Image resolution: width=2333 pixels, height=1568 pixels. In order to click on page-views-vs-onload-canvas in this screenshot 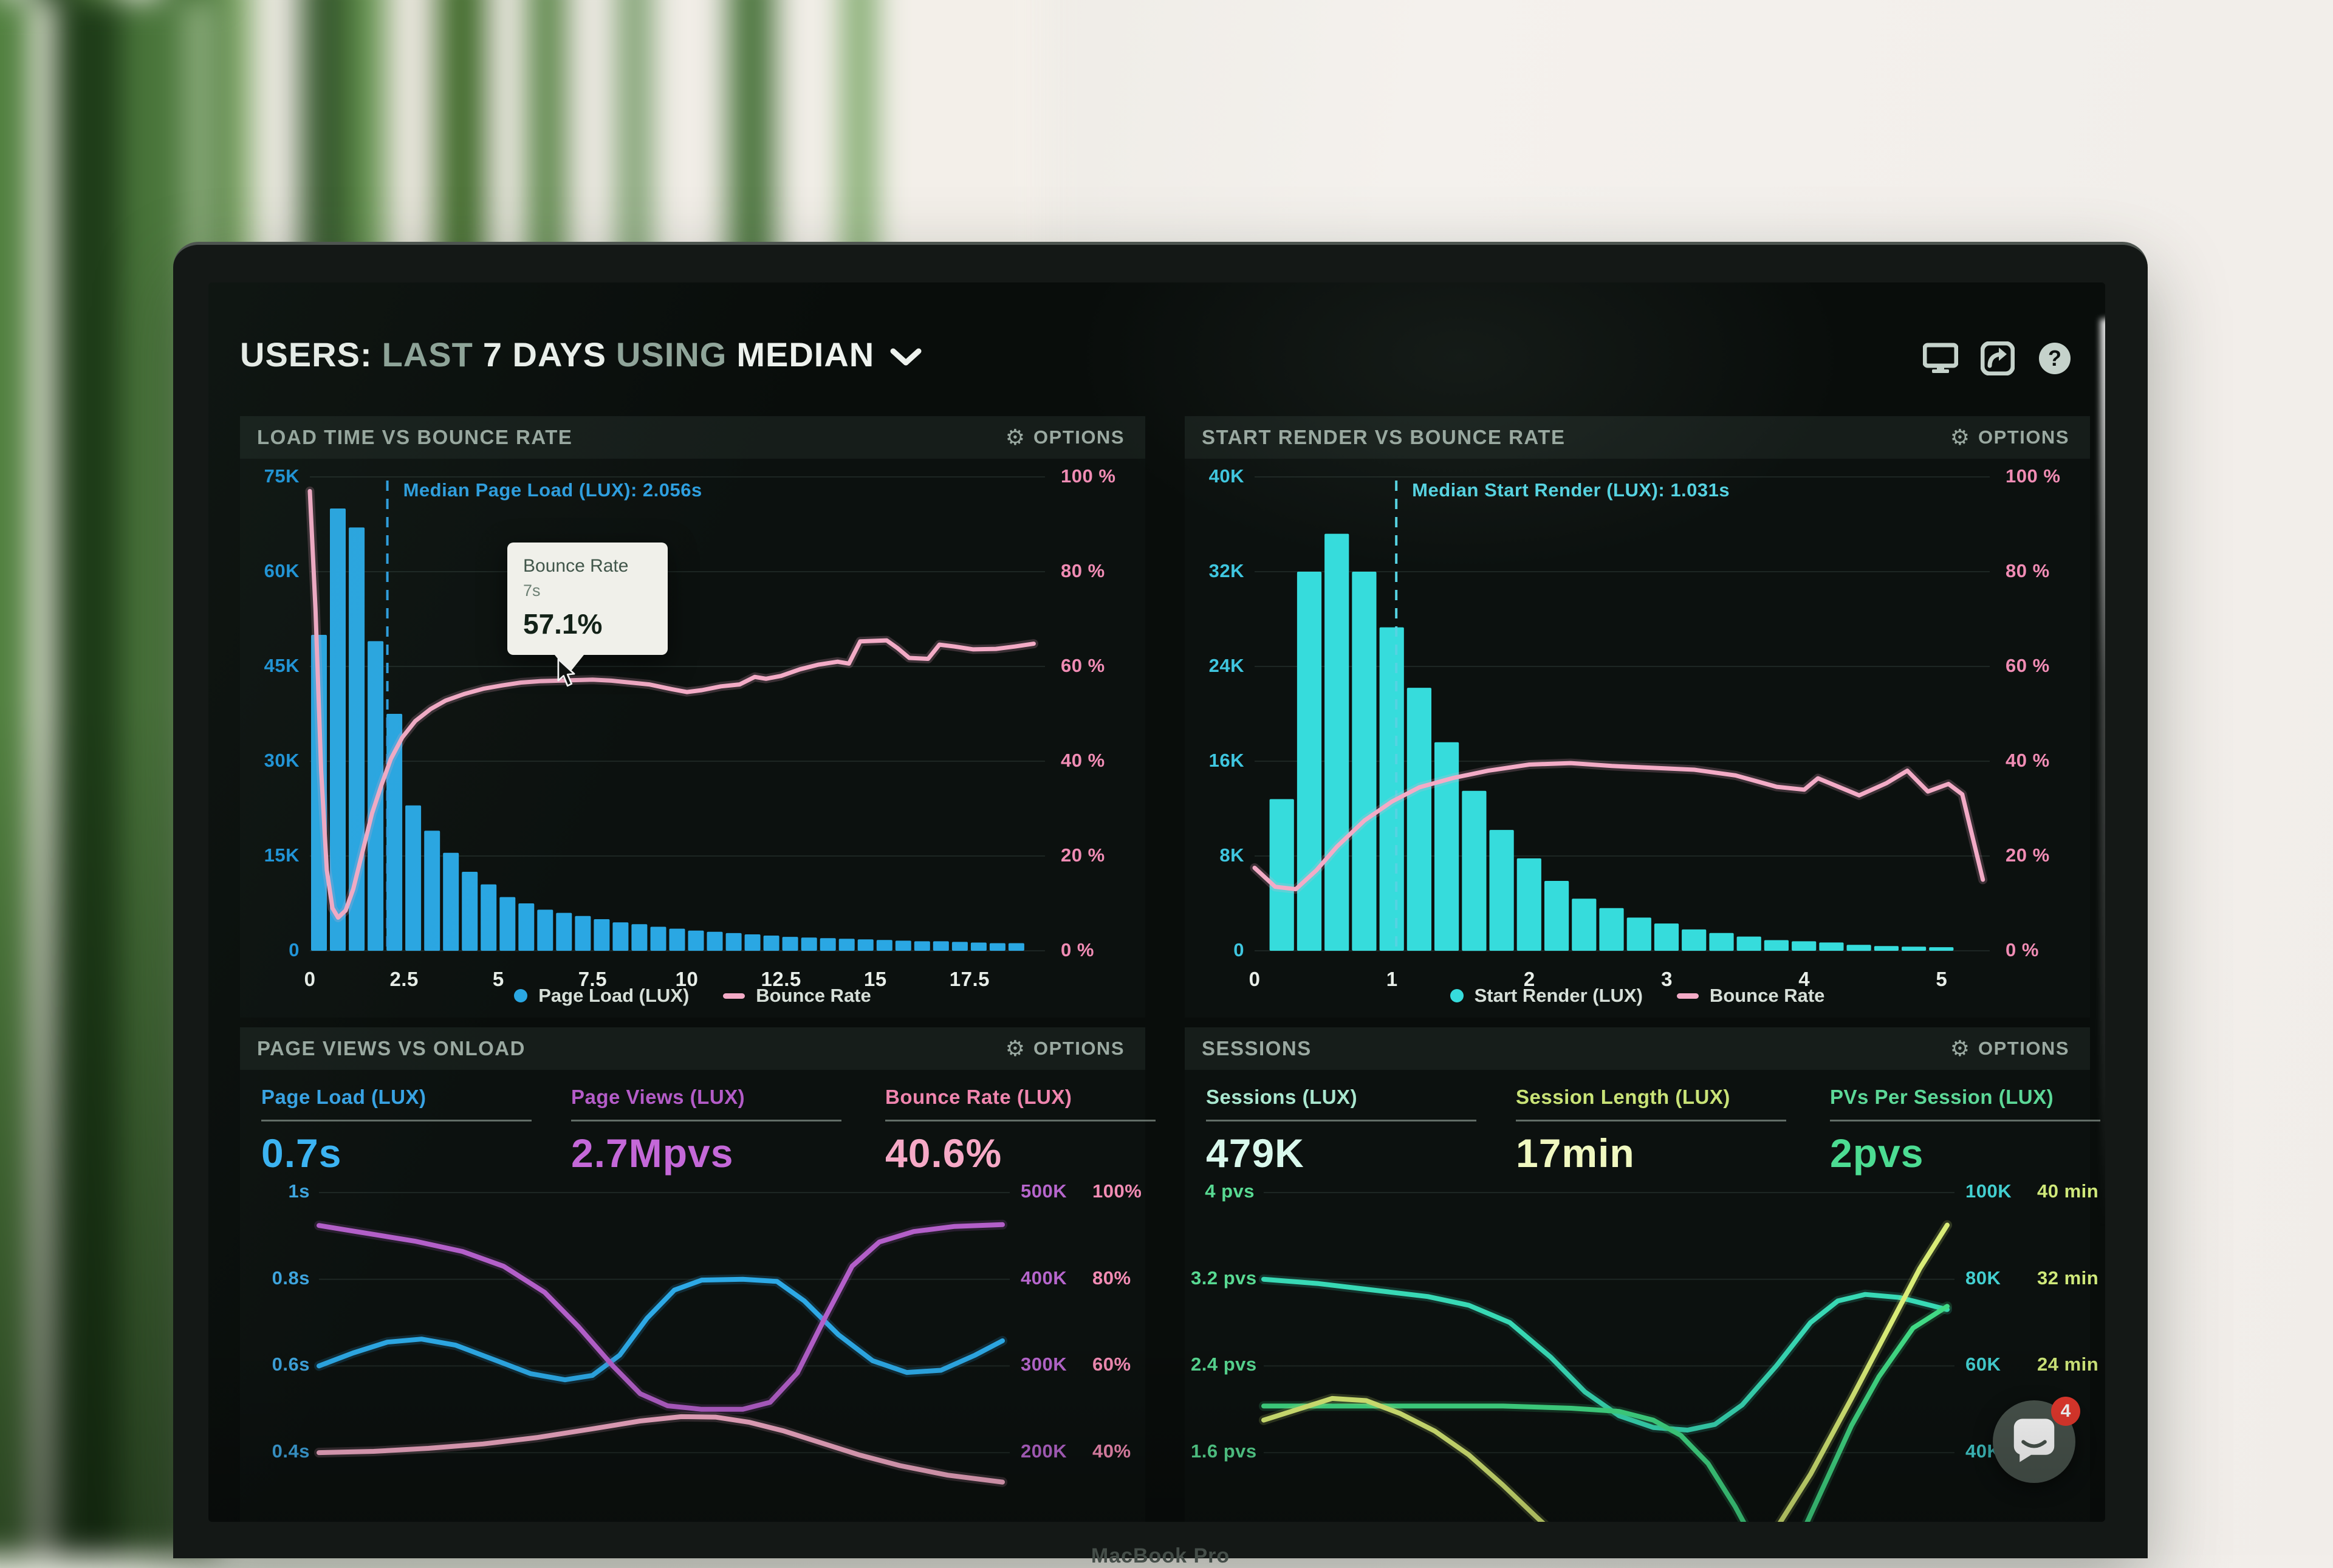, I will do `click(692, 1296)`.